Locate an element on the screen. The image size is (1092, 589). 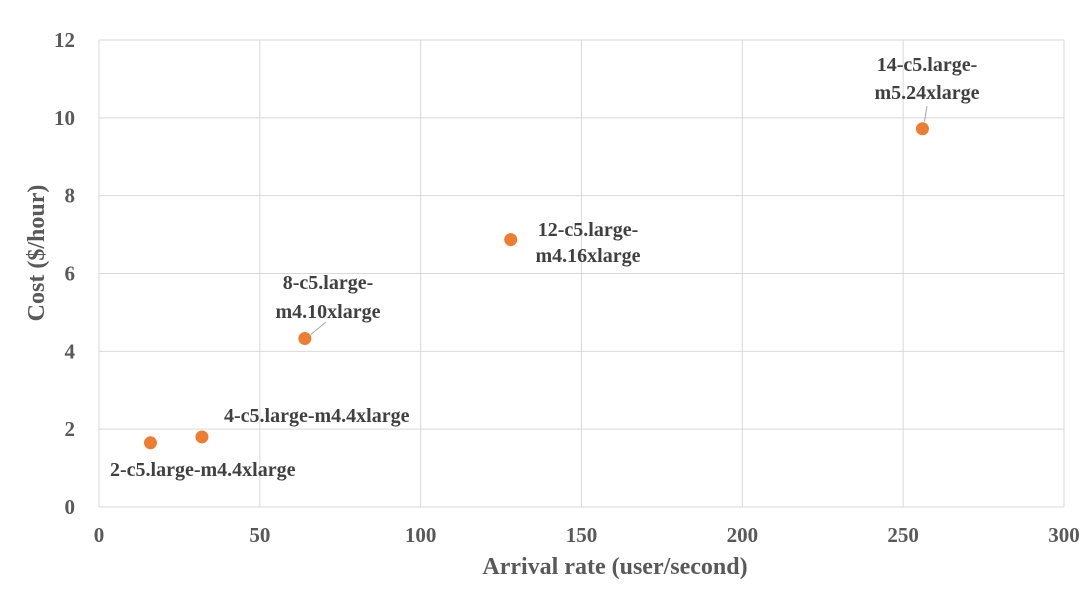
x-tick-label-3: 150 is located at coordinates (582, 535).